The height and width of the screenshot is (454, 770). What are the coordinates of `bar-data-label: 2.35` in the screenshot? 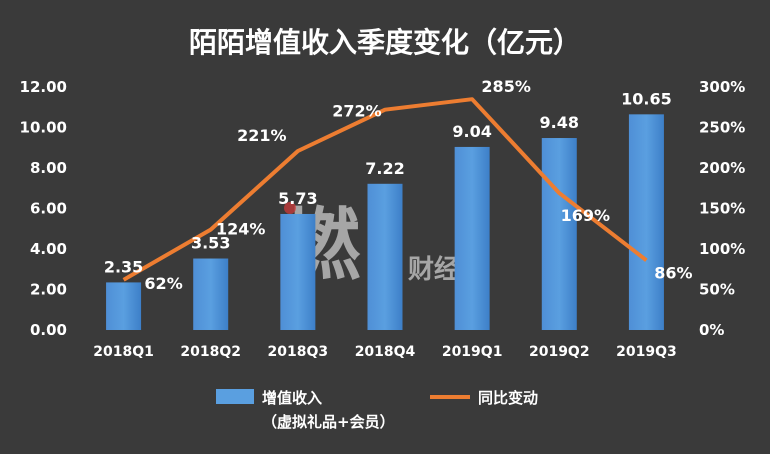 It's located at (123, 266).